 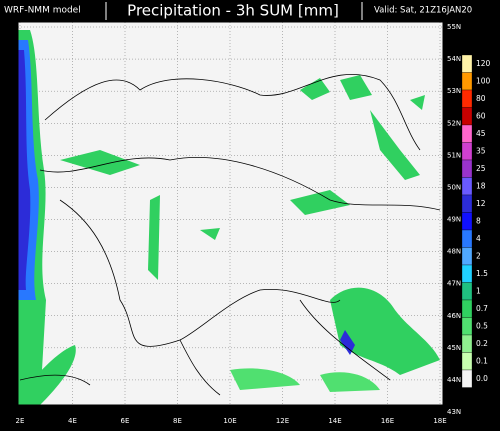 What do you see at coordinates (482, 308) in the screenshot?
I see `legend-label: 0.7` at bounding box center [482, 308].